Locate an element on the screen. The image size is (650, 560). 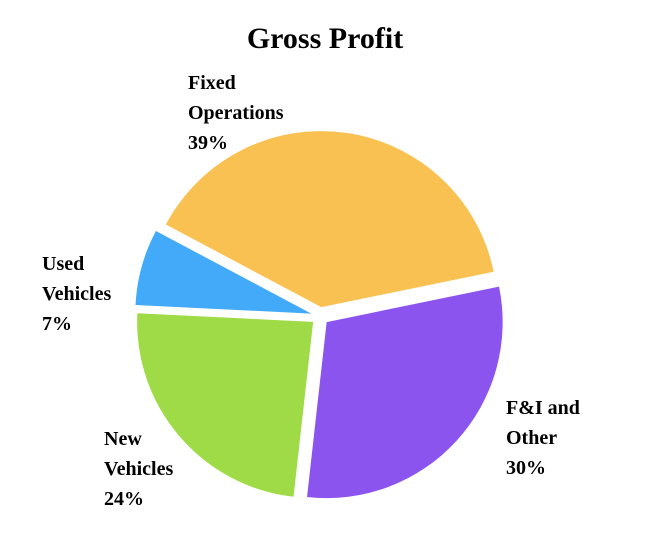
slice-label-fixed-operations: Fixed Operations 39% is located at coordinates (236, 113).